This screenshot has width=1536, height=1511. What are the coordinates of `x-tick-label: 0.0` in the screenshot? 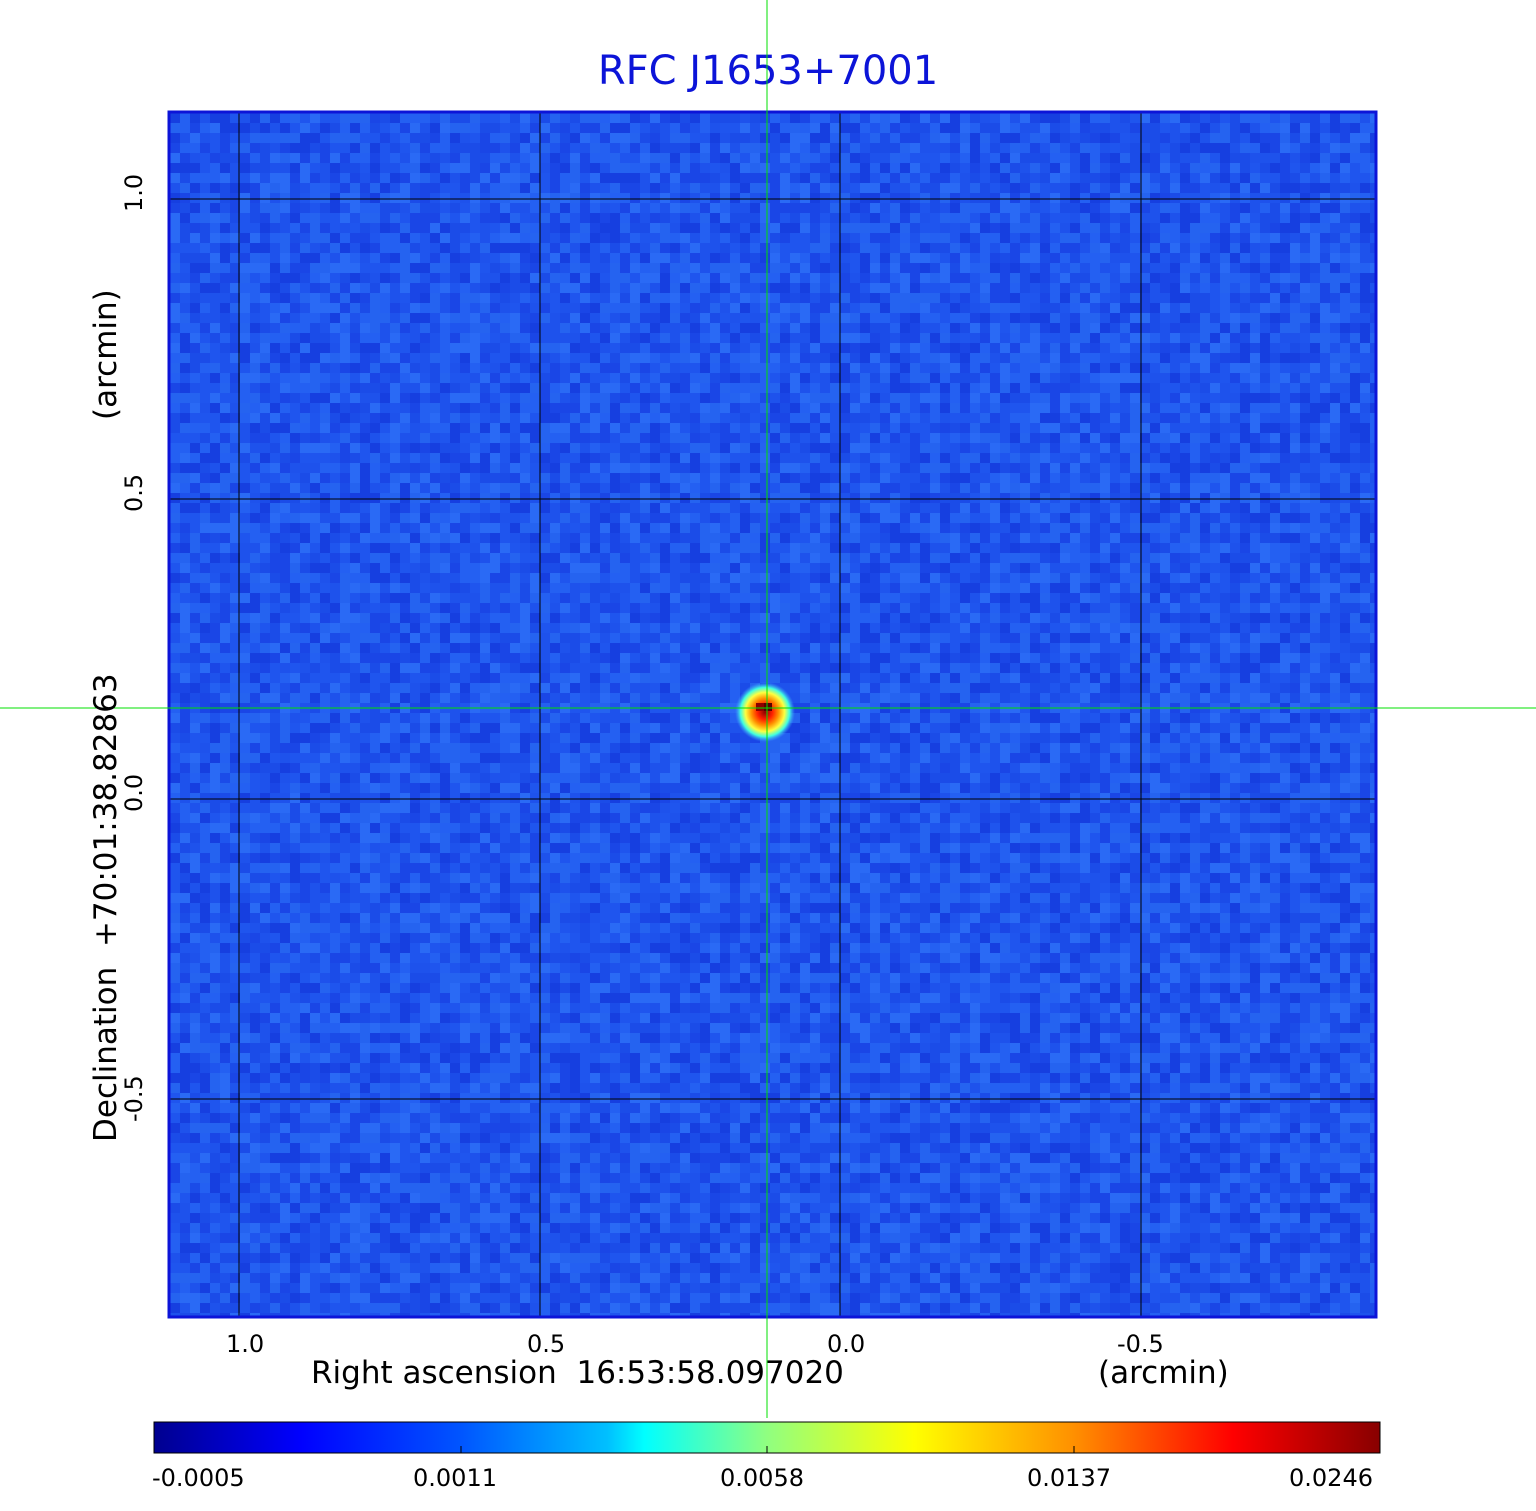 It's located at (846, 1344).